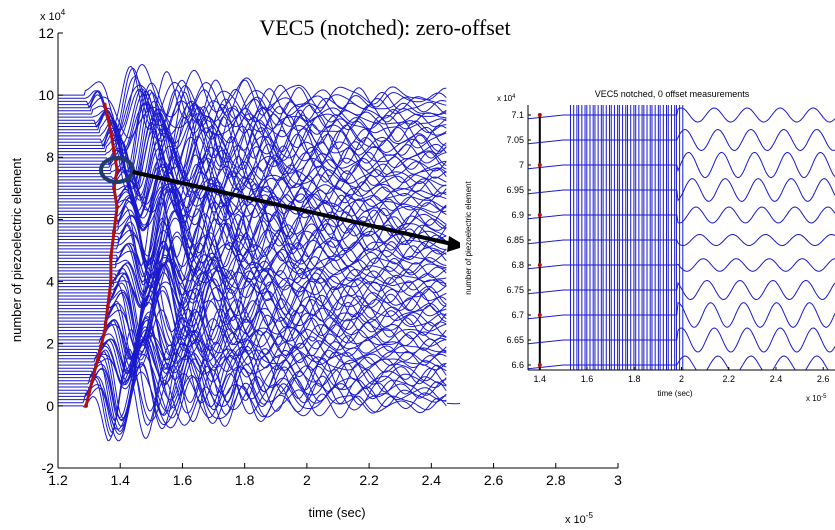 The height and width of the screenshot is (530, 835). Describe the element at coordinates (46, 33) in the screenshot. I see `y-tick-label: 12` at that location.